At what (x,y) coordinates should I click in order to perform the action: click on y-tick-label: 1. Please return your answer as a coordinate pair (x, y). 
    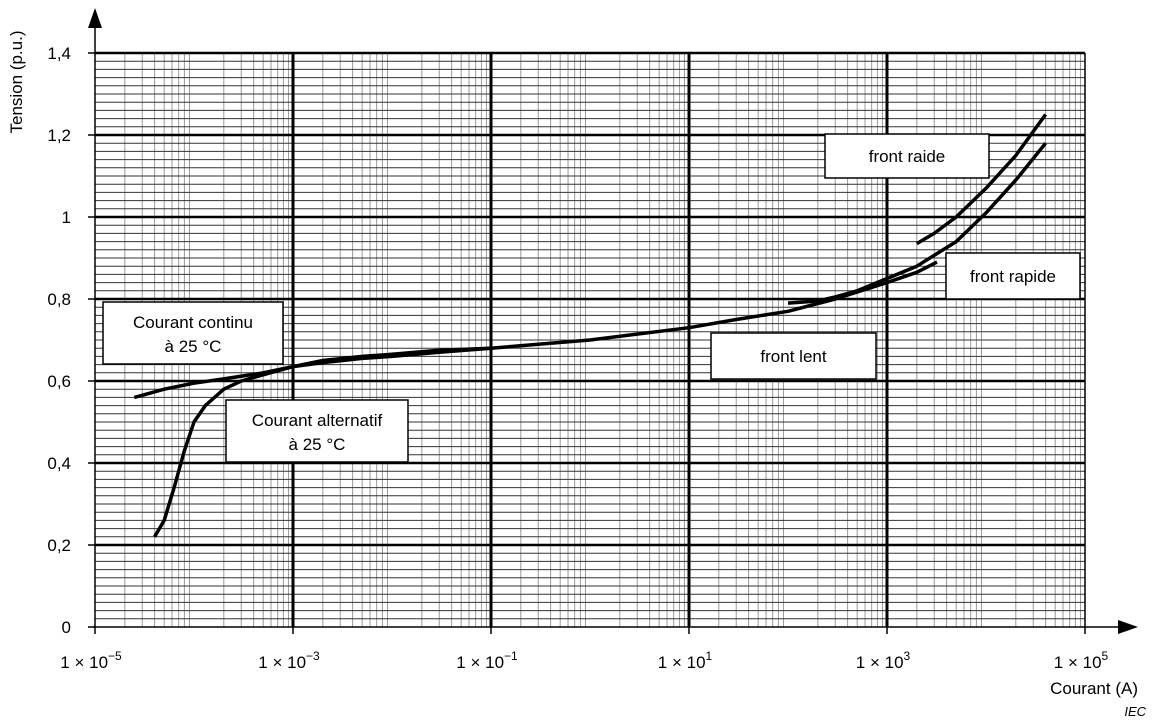
    Looking at the image, I should click on (66, 217).